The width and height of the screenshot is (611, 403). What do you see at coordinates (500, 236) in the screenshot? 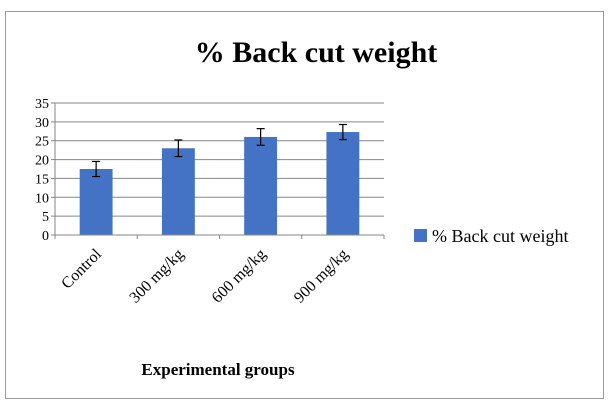
I see `legend-label: % Back cut weight` at bounding box center [500, 236].